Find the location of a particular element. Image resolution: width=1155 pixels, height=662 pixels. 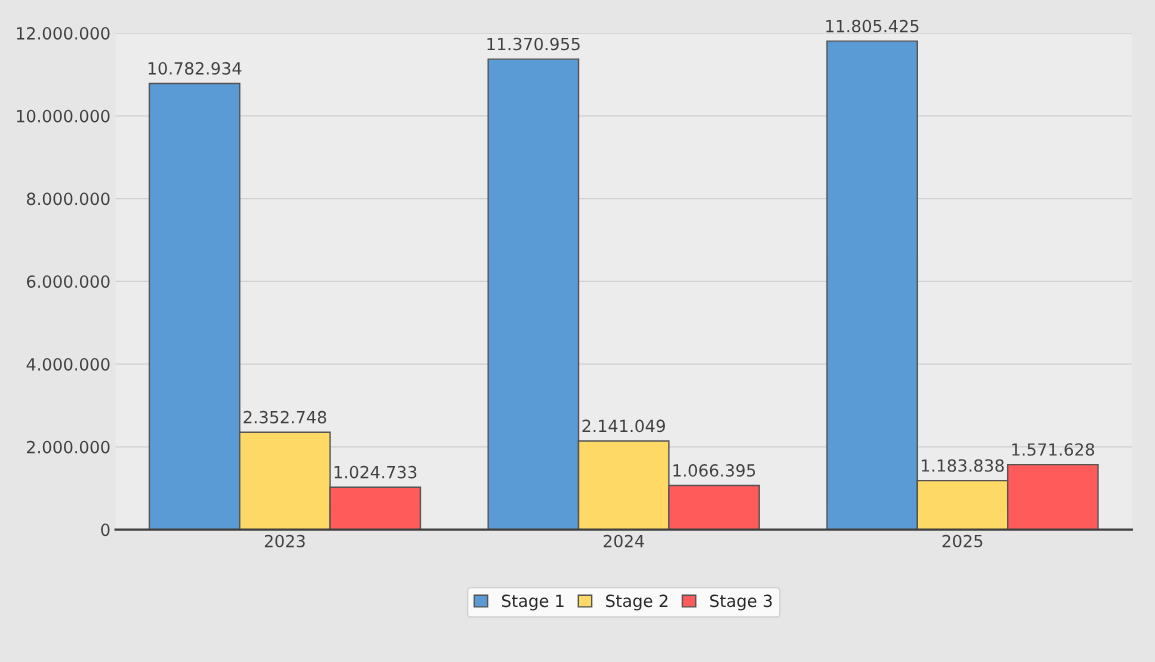

y-tick-label: 6.000.000 is located at coordinates (68, 281).